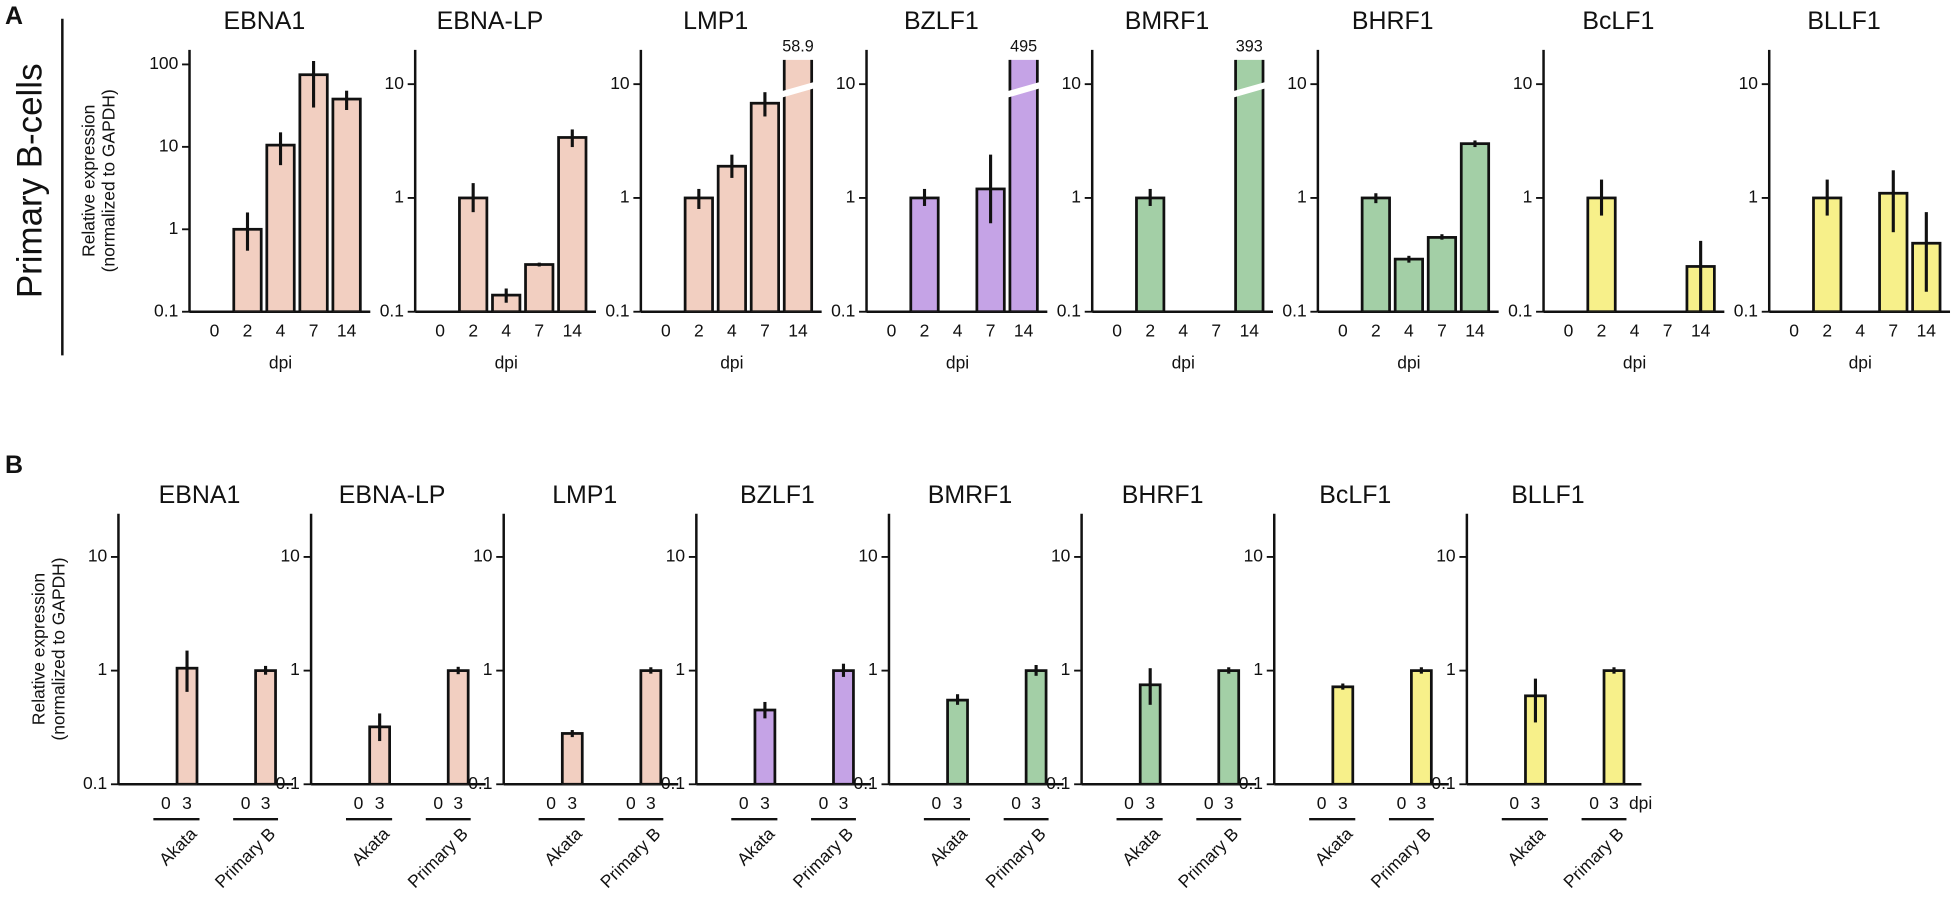 This screenshot has height=904, width=1955. What do you see at coordinates (1390, 190) in the screenshot?
I see `panel-chart: BHRF1 0.1 1 10 0 2 4 7 14 dpi` at bounding box center [1390, 190].